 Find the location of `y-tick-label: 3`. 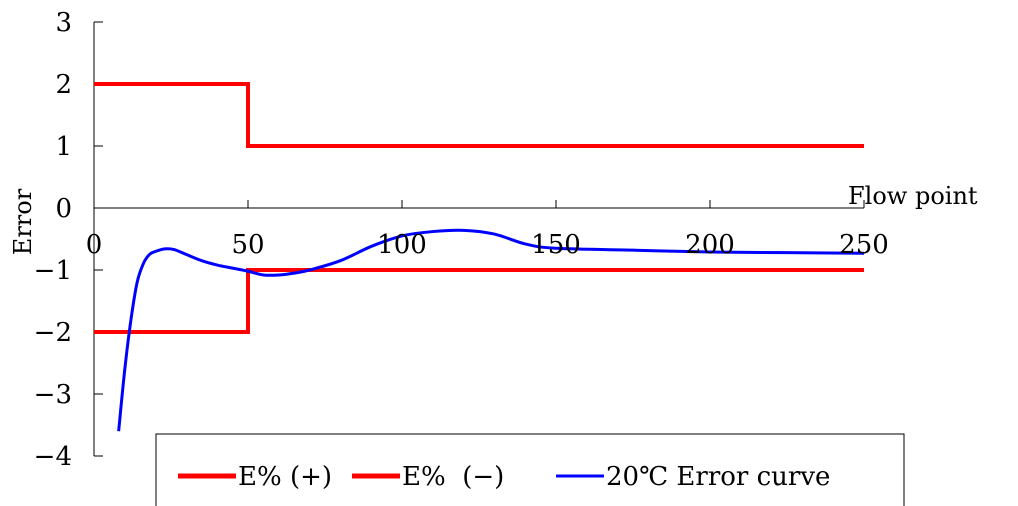

y-tick-label: 3 is located at coordinates (63, 23).